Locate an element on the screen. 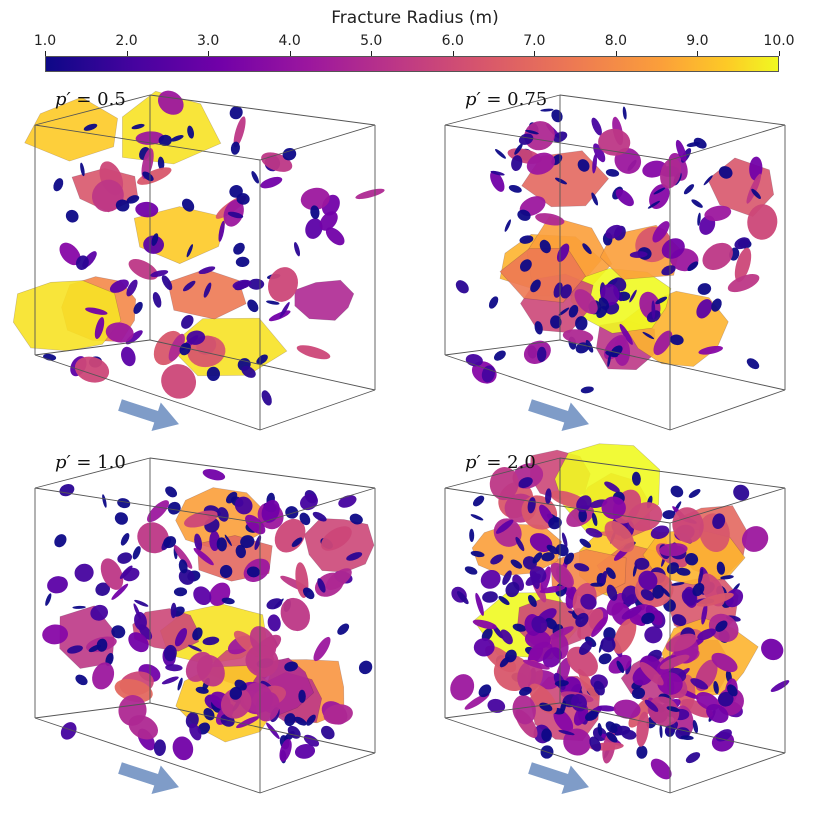 The height and width of the screenshot is (815, 830). colorbar-tick-label: 5.0 is located at coordinates (371, 41).